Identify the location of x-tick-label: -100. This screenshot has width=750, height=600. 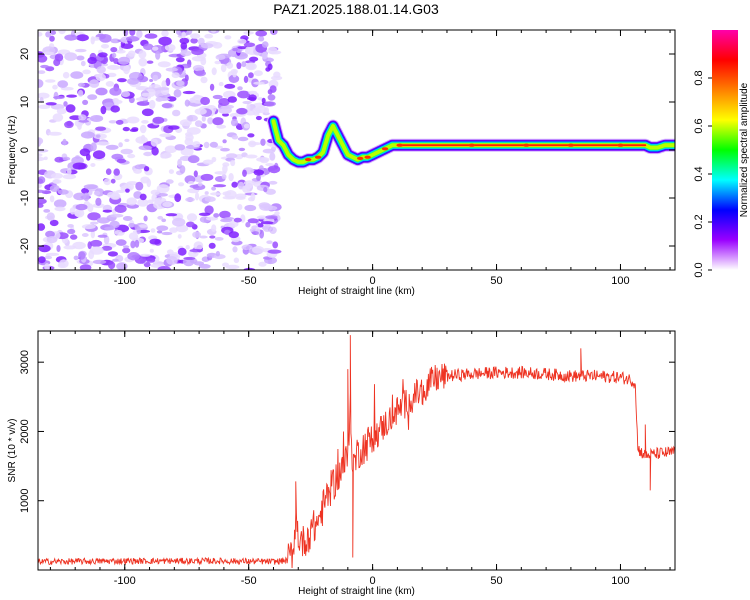
(125, 281).